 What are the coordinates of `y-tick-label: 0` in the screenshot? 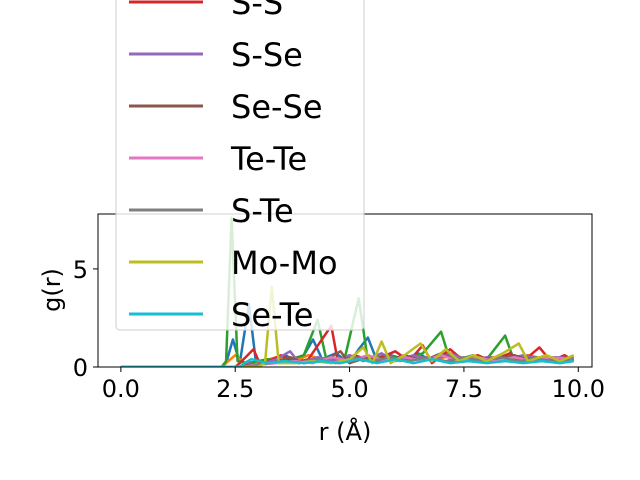 It's located at (80, 368).